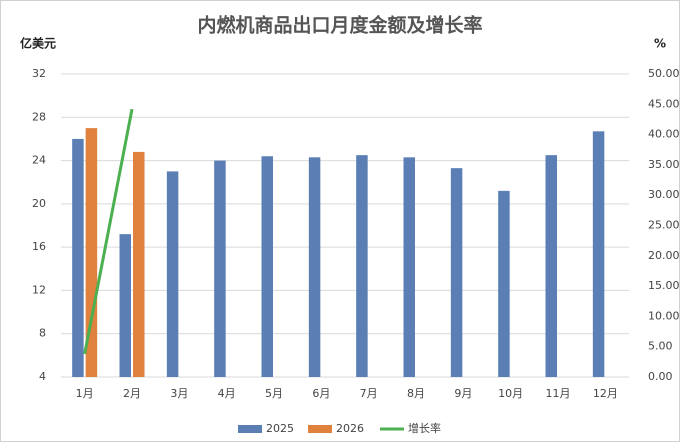  I want to click on y2-tick-label: 10.00, so click(664, 315).